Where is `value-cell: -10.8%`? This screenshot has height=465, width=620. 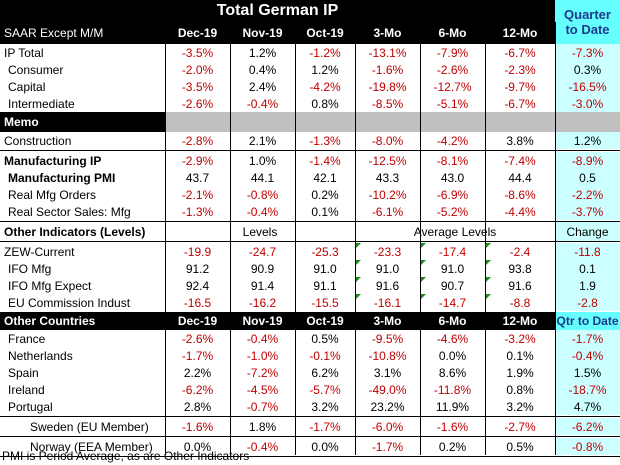
value-cell: -10.8% is located at coordinates (387, 355).